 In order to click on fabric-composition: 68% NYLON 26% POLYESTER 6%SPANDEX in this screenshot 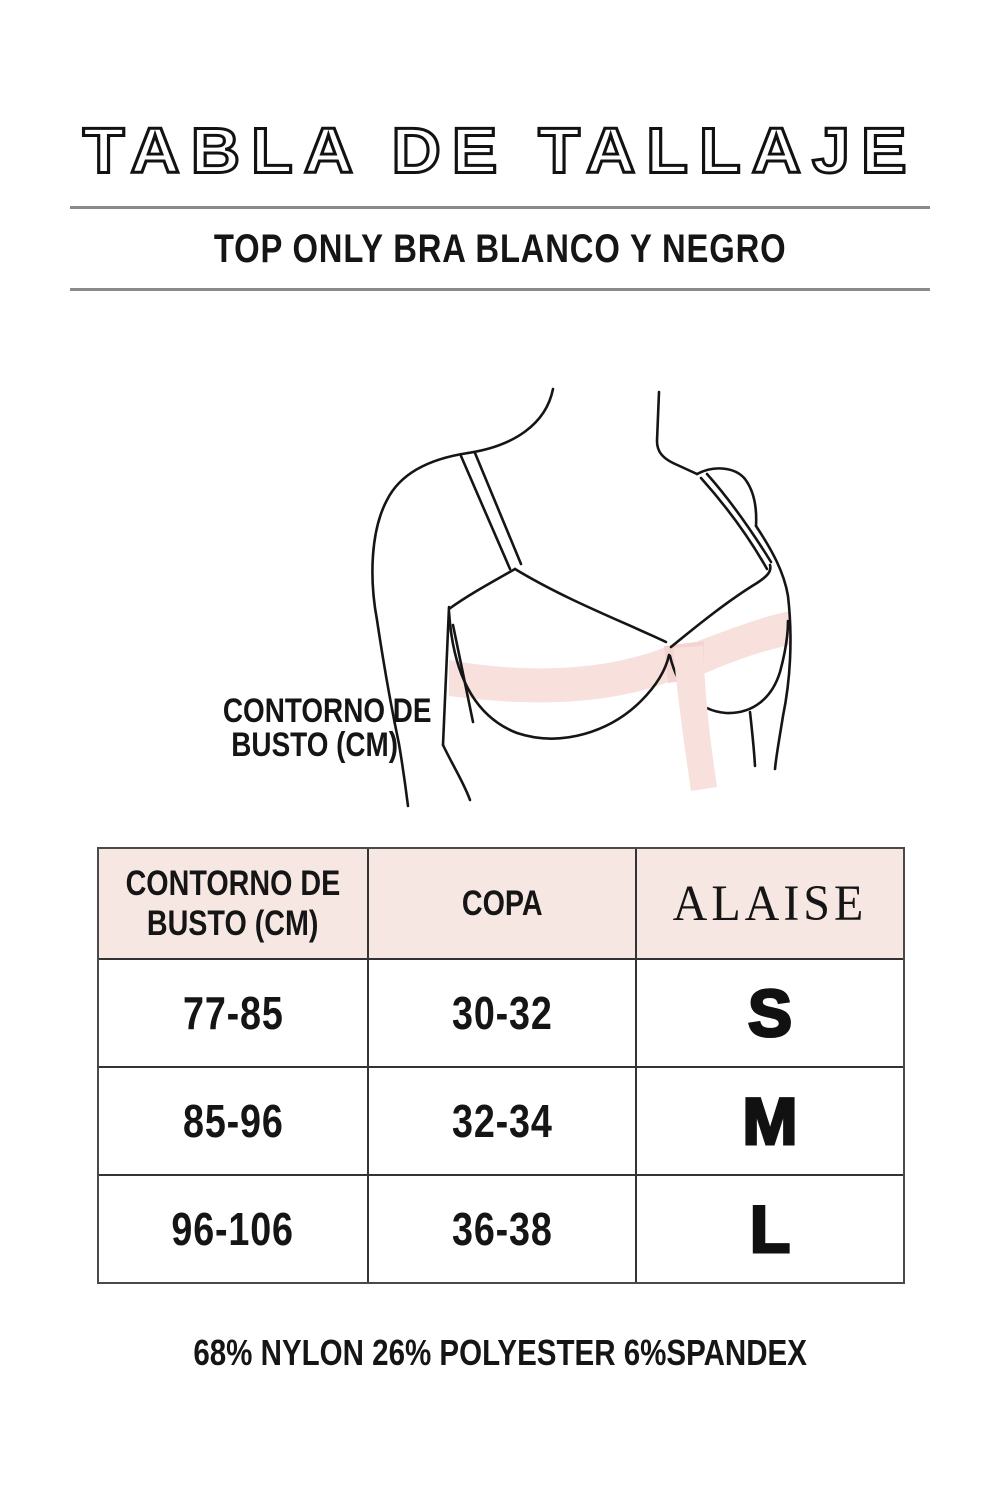, I will do `click(500, 1352)`.